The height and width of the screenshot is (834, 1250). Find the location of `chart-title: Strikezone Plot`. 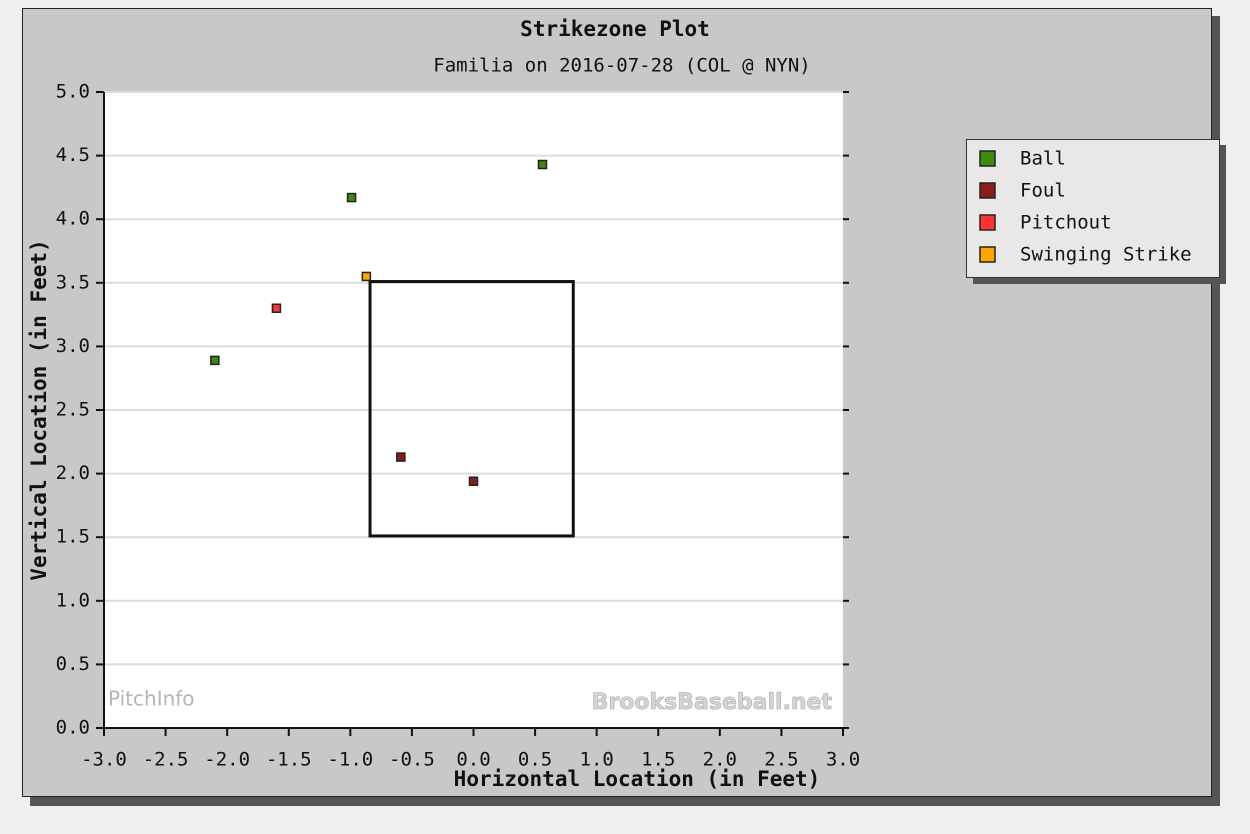

chart-title: Strikezone Plot is located at coordinates (615, 29).